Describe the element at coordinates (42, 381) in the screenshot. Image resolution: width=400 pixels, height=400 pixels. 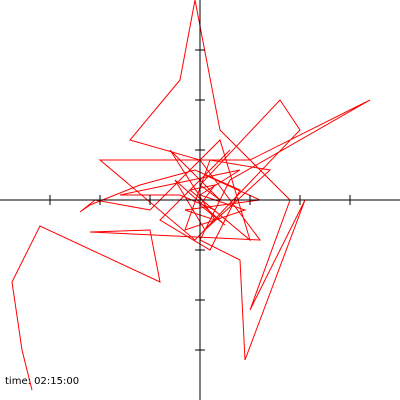
I see `time-label: time: 02:15:00` at that location.